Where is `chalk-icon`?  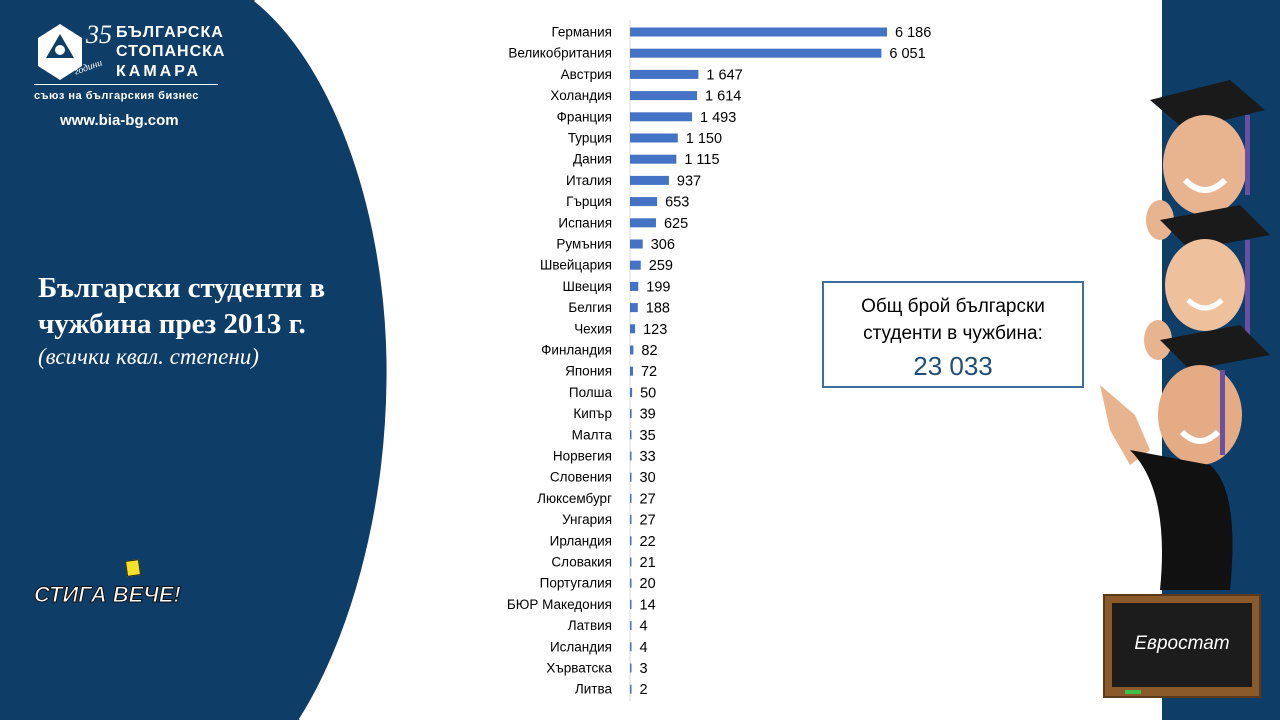 chalk-icon is located at coordinates (1133, 692).